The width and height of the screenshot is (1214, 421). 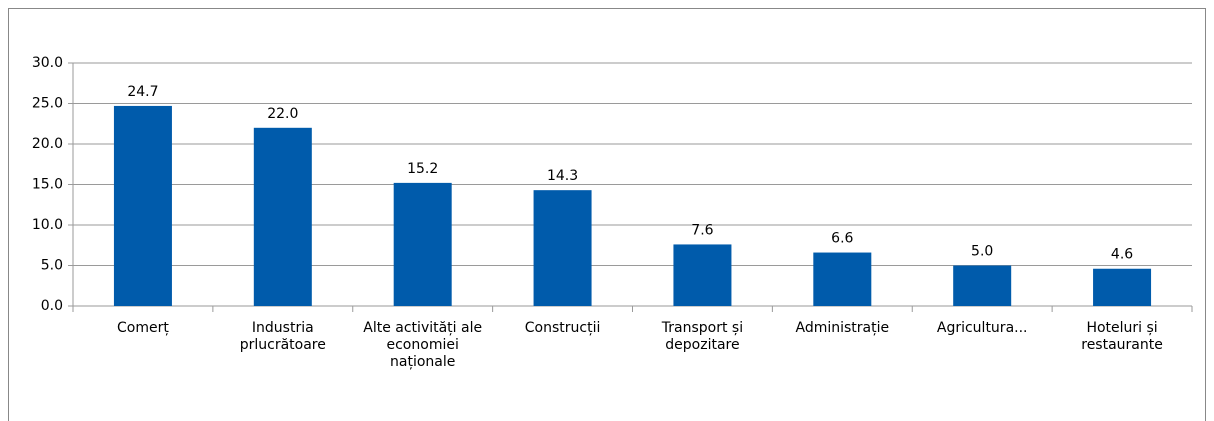 What do you see at coordinates (982, 252) in the screenshot?
I see `data-label: 5.0` at bounding box center [982, 252].